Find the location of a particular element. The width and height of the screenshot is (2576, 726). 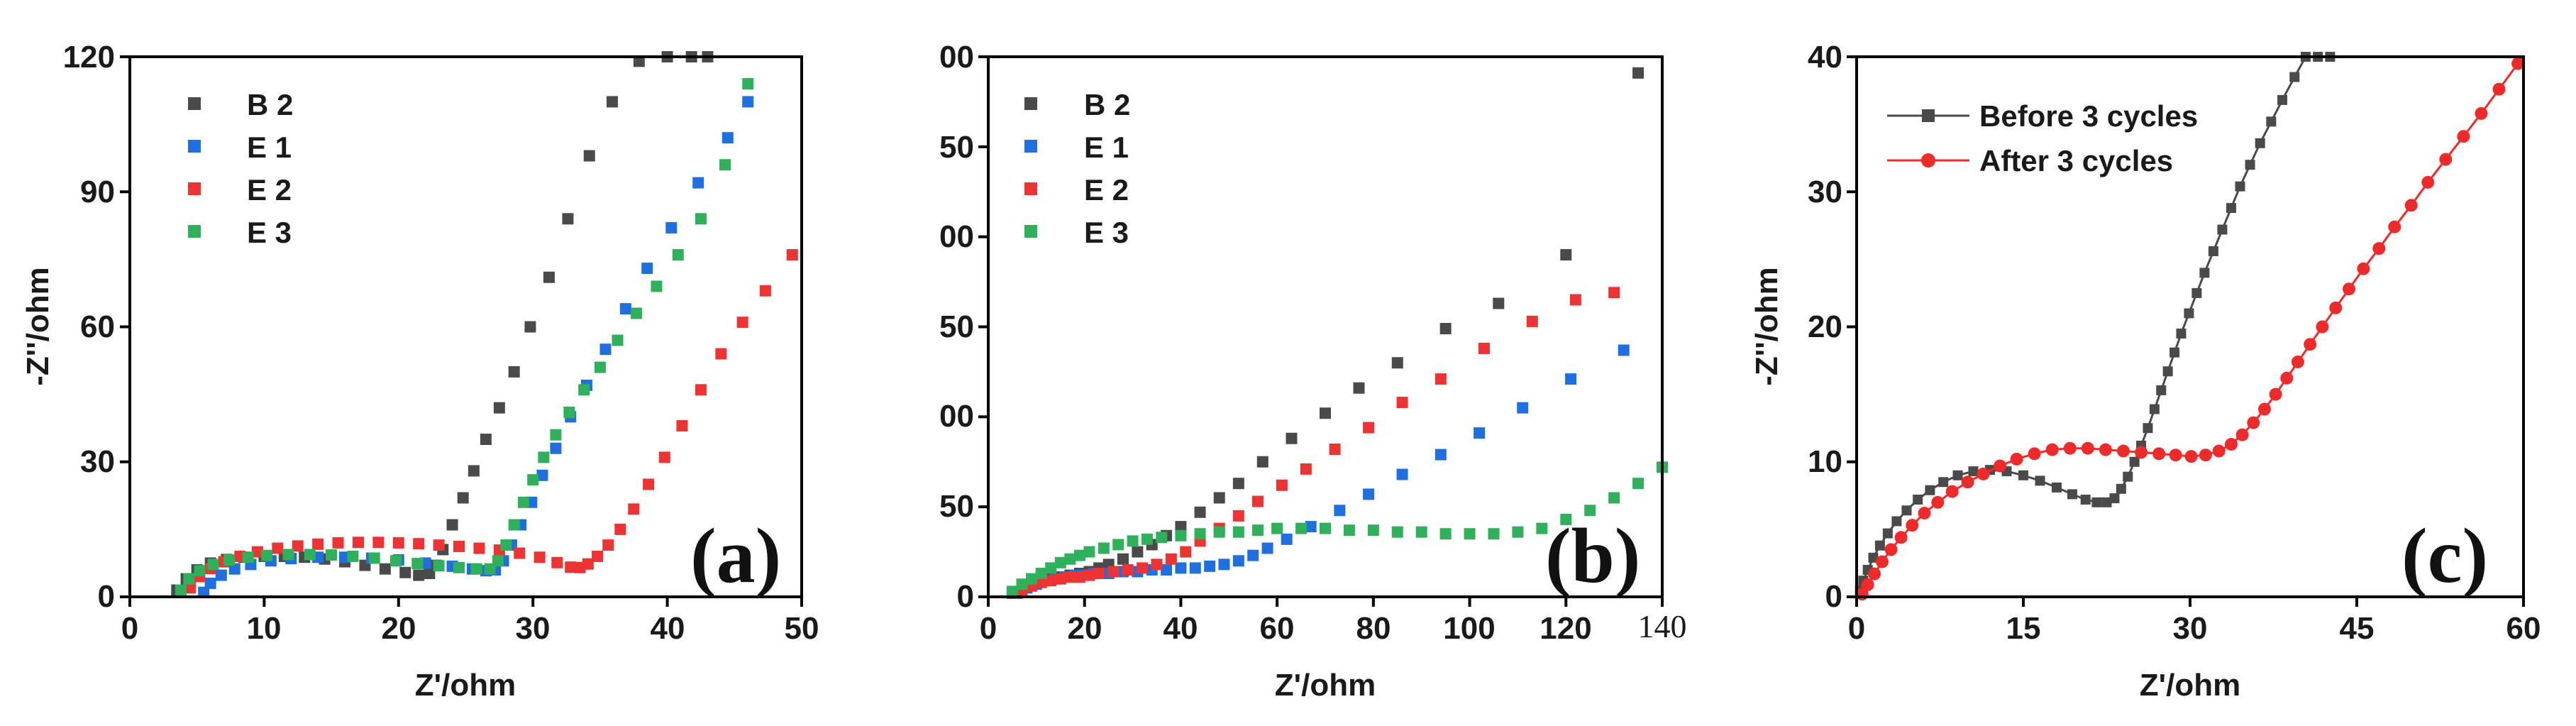

y-tick-label: 20 is located at coordinates (1825, 327).